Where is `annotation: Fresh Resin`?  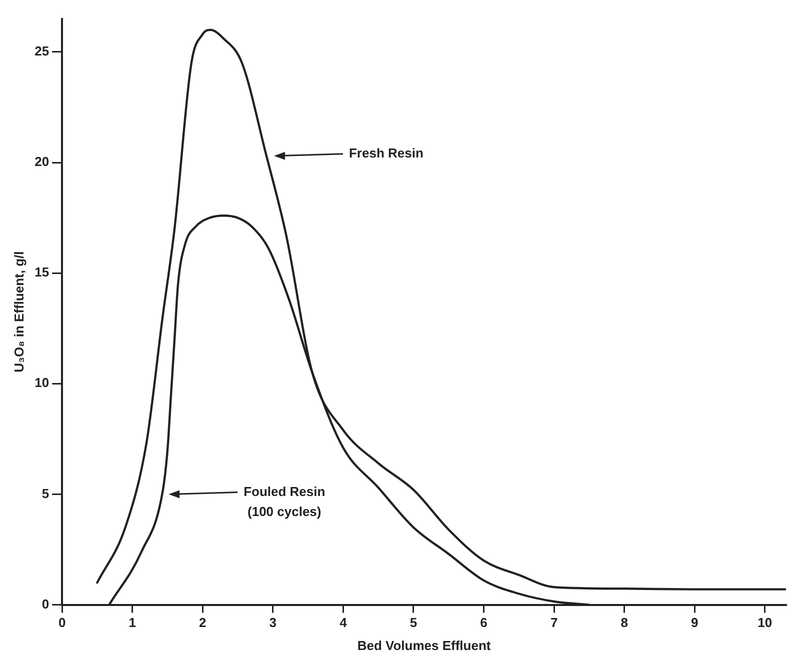
annotation: Fresh Resin is located at coordinates (386, 152).